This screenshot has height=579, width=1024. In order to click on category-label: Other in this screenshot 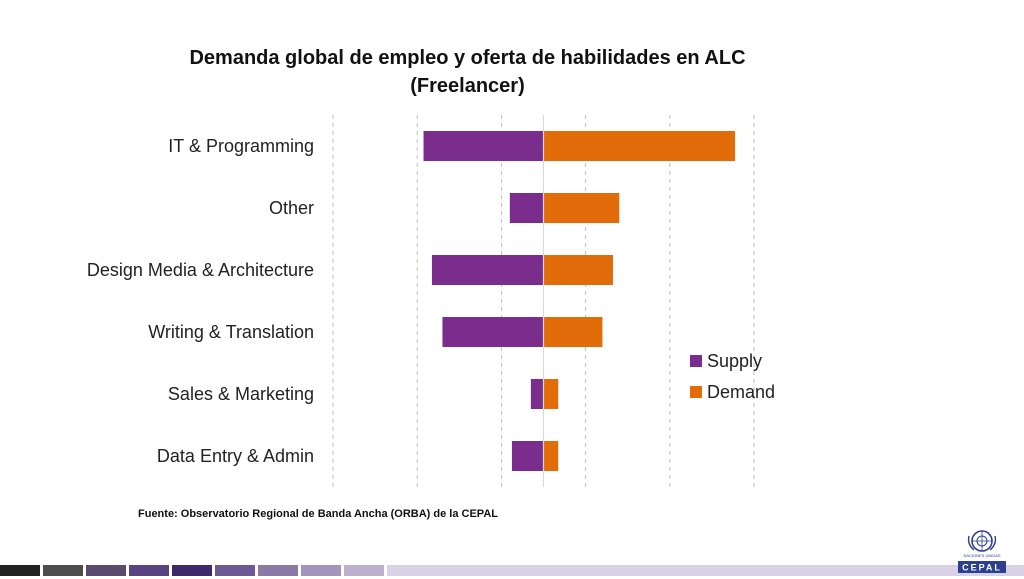, I will do `click(291, 208)`.